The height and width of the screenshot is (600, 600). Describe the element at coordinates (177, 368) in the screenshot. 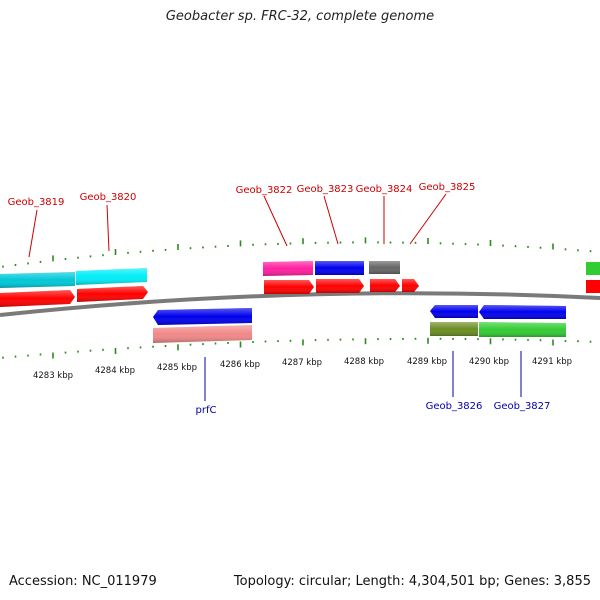

I see `scale-label-4285: 4285 kbp` at that location.